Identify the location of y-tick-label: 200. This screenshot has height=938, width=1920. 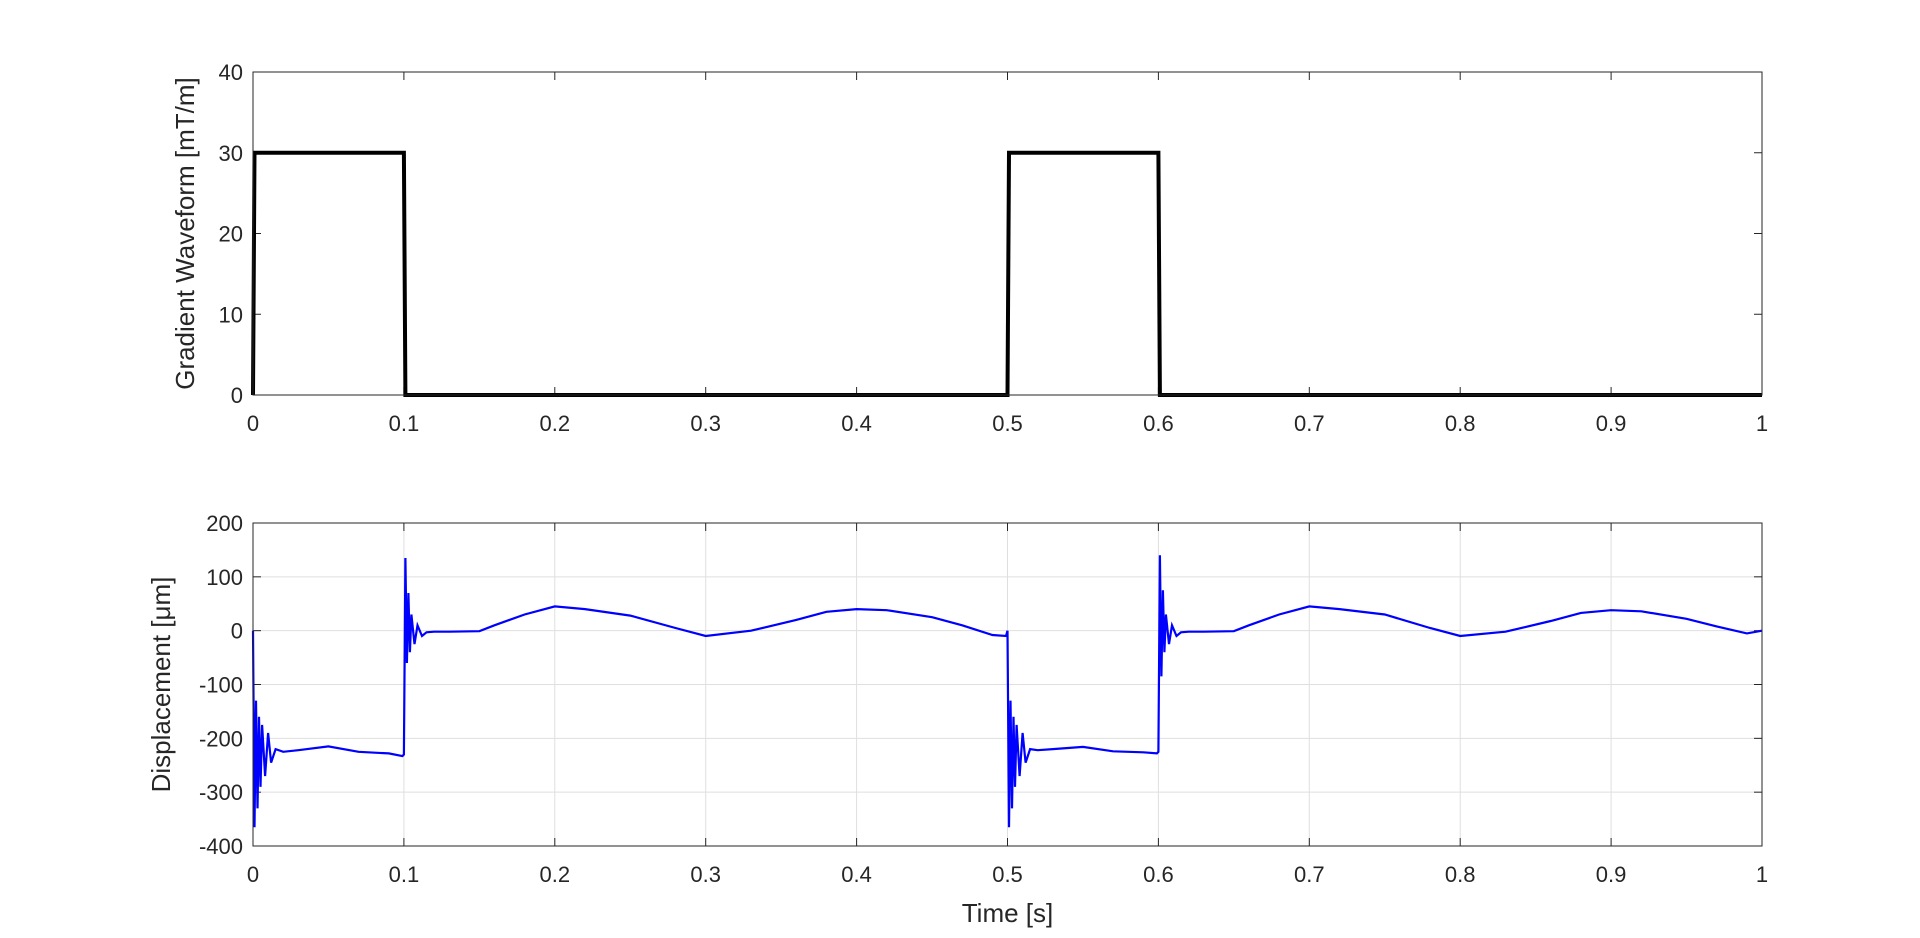
(224, 523).